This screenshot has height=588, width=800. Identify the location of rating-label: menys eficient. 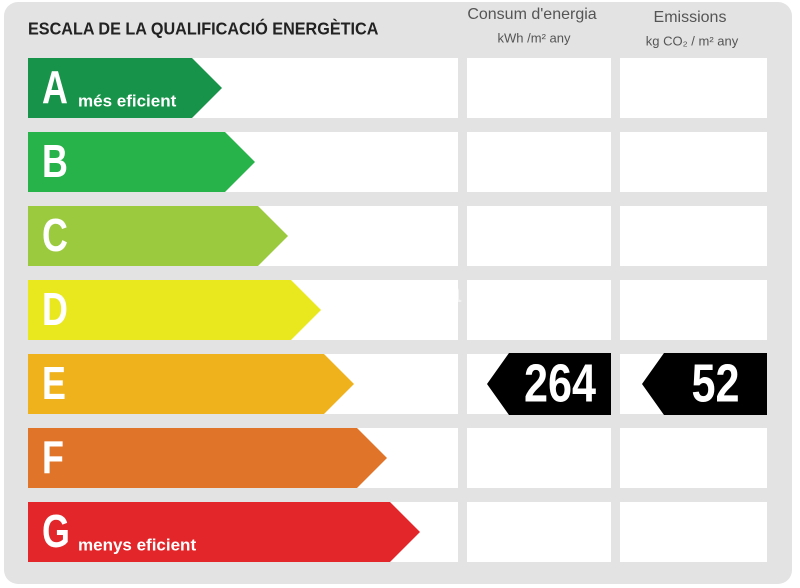
(137, 544).